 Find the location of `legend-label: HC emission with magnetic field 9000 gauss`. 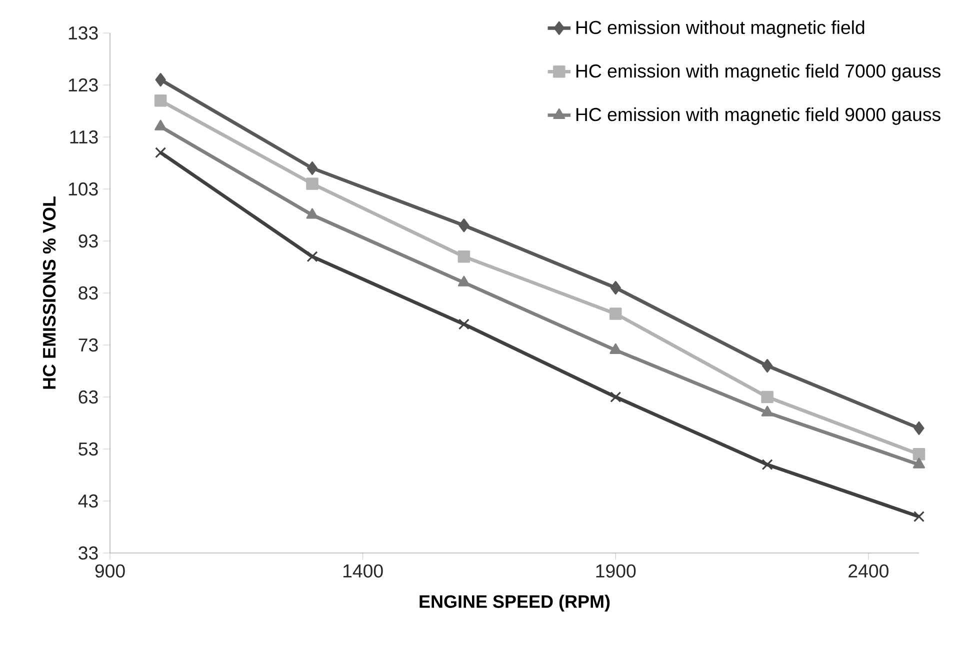

legend-label: HC emission with magnetic field 9000 gauss is located at coordinates (758, 116).